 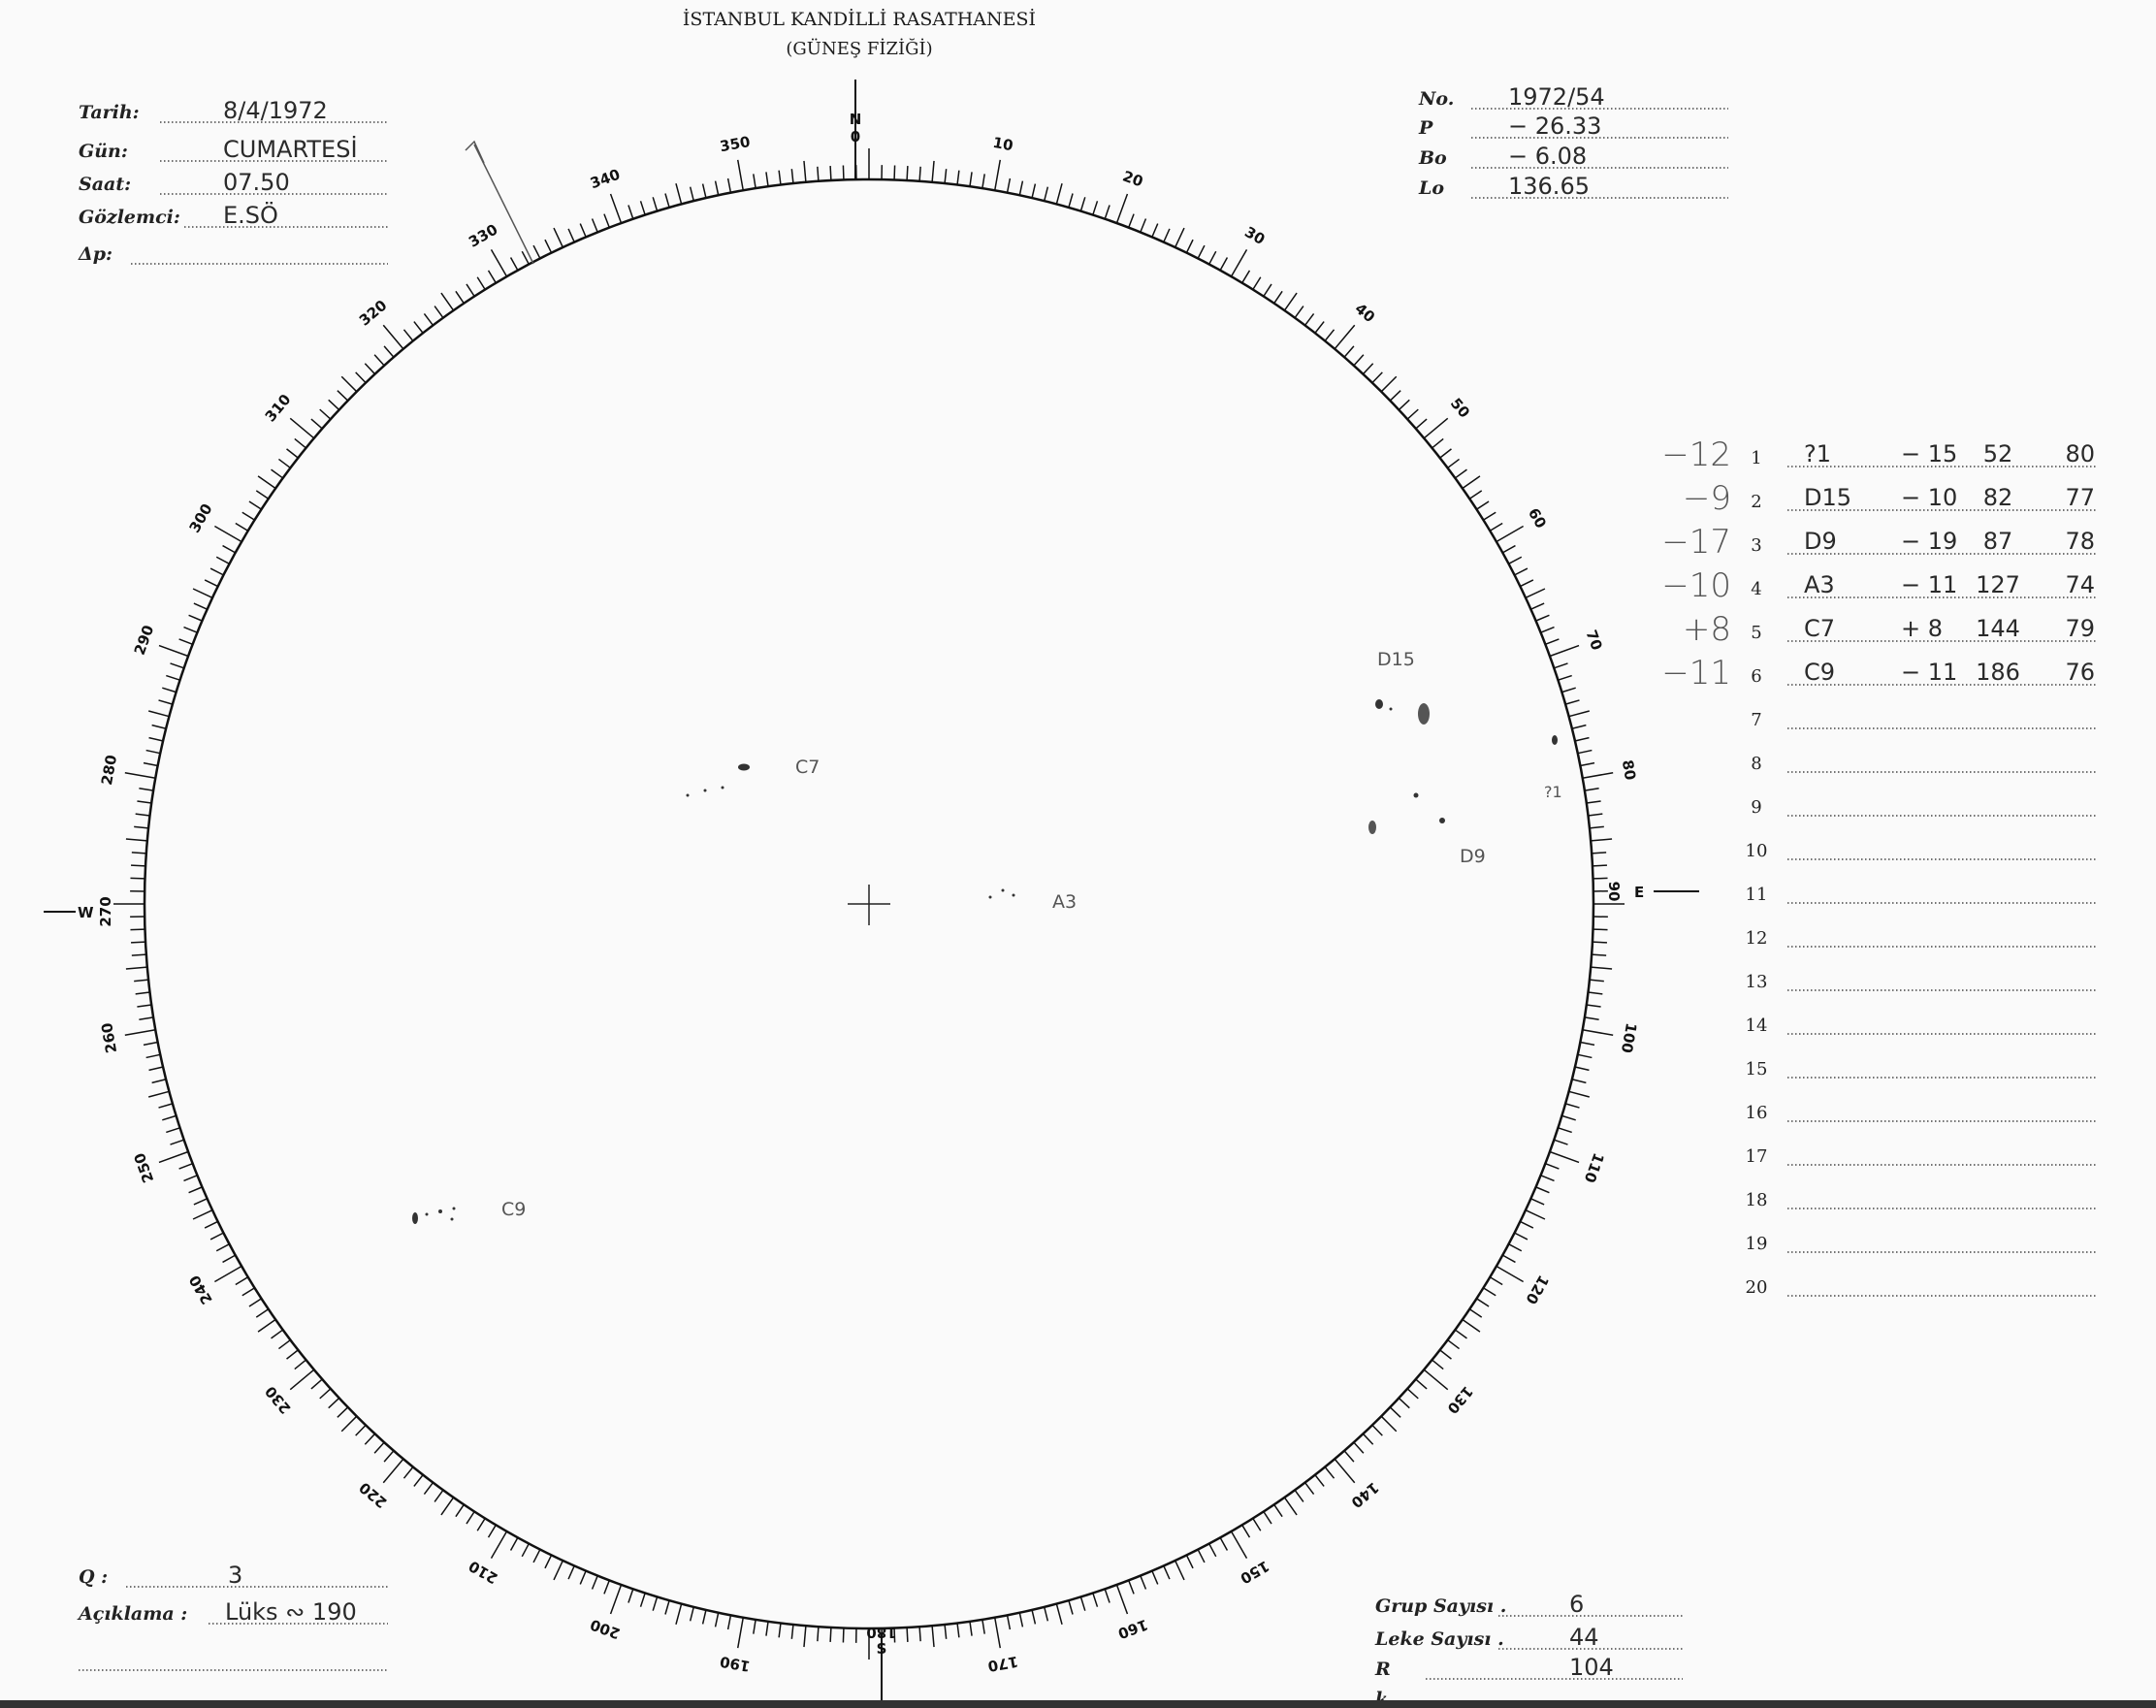 I want to click on degree-label: 290, so click(x=144, y=641).